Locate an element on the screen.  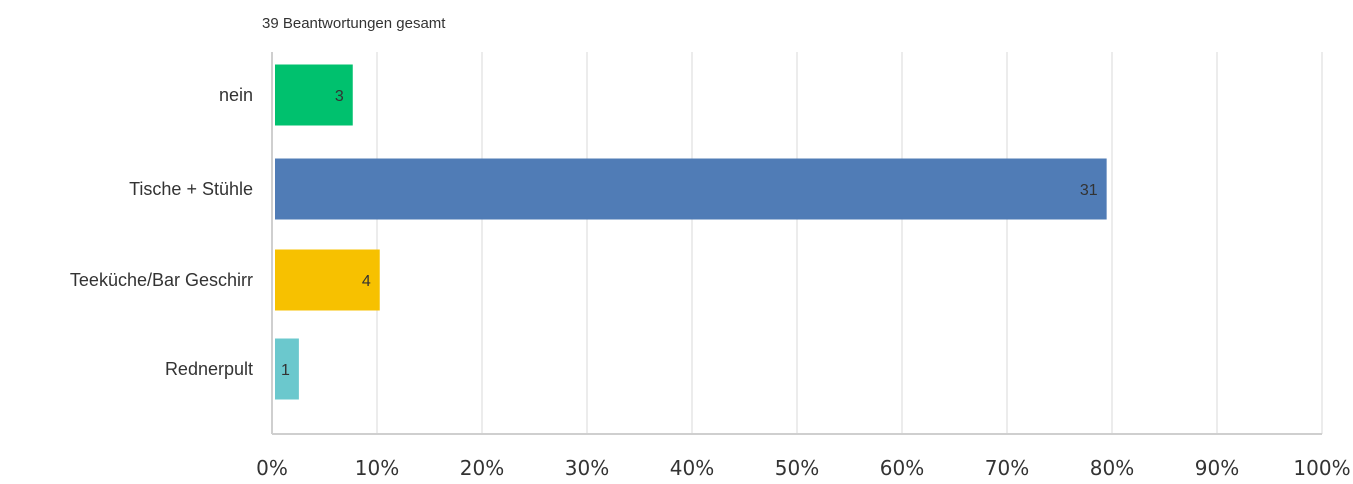
x-tick-label: 0% is located at coordinates (272, 468).